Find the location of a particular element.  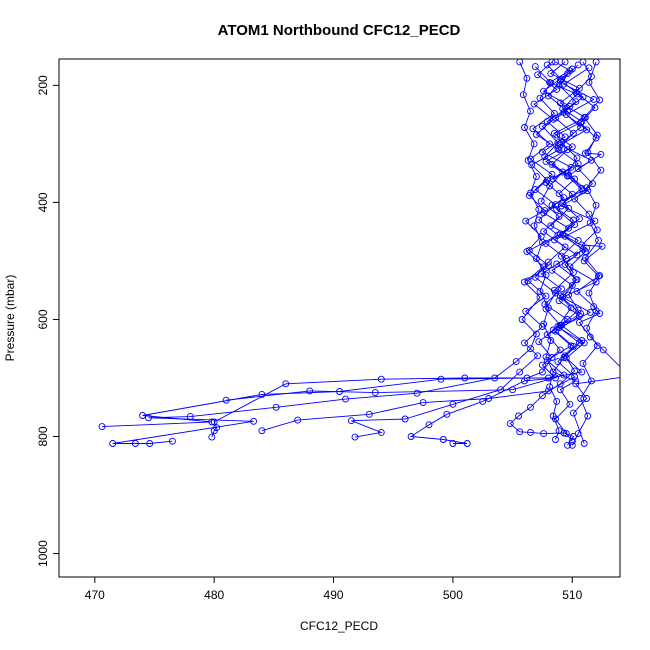

x-tick-label-480: 480 is located at coordinates (214, 595).